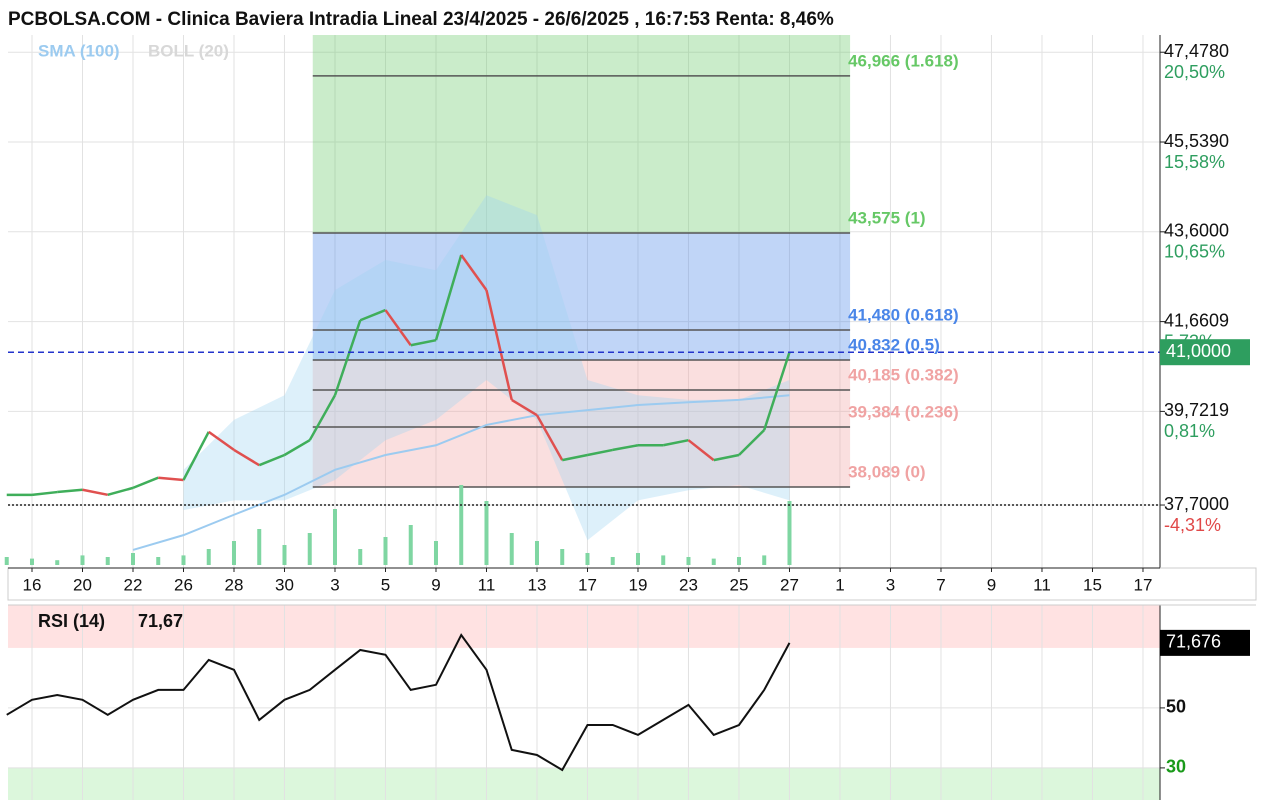 The image size is (1264, 808). What do you see at coordinates (1196, 320) in the screenshot?
I see `y-tick-label: 41,6609` at bounding box center [1196, 320].